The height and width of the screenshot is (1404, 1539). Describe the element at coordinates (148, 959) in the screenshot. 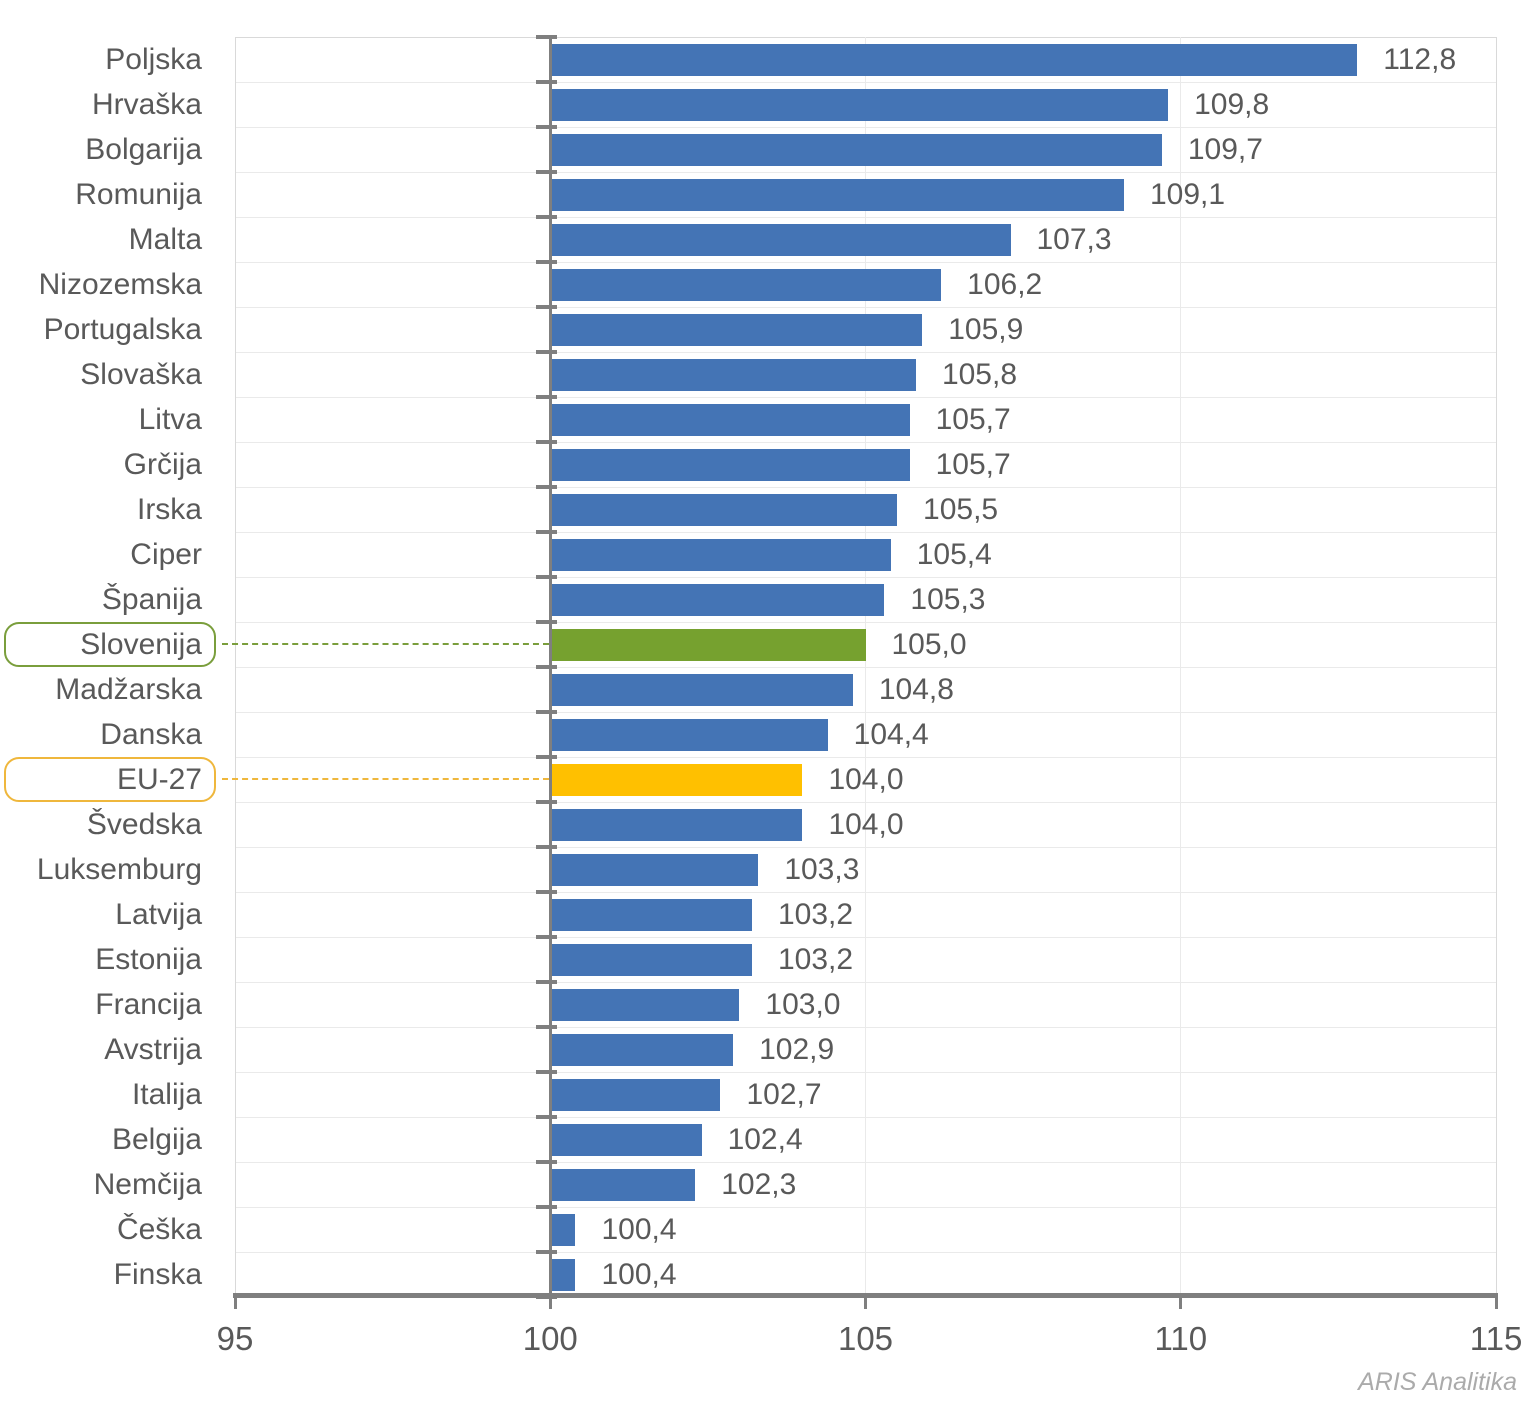

I see `country-label-estonija: Estonija` at that location.